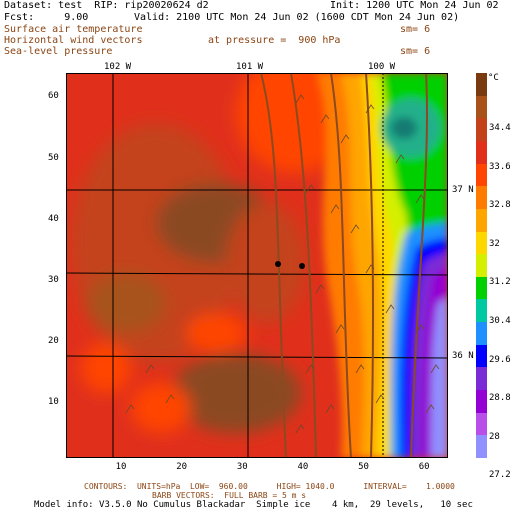 This screenshot has height=512, width=512. Describe the element at coordinates (494, 243) in the screenshot. I see `colorbar-label: 32` at that location.